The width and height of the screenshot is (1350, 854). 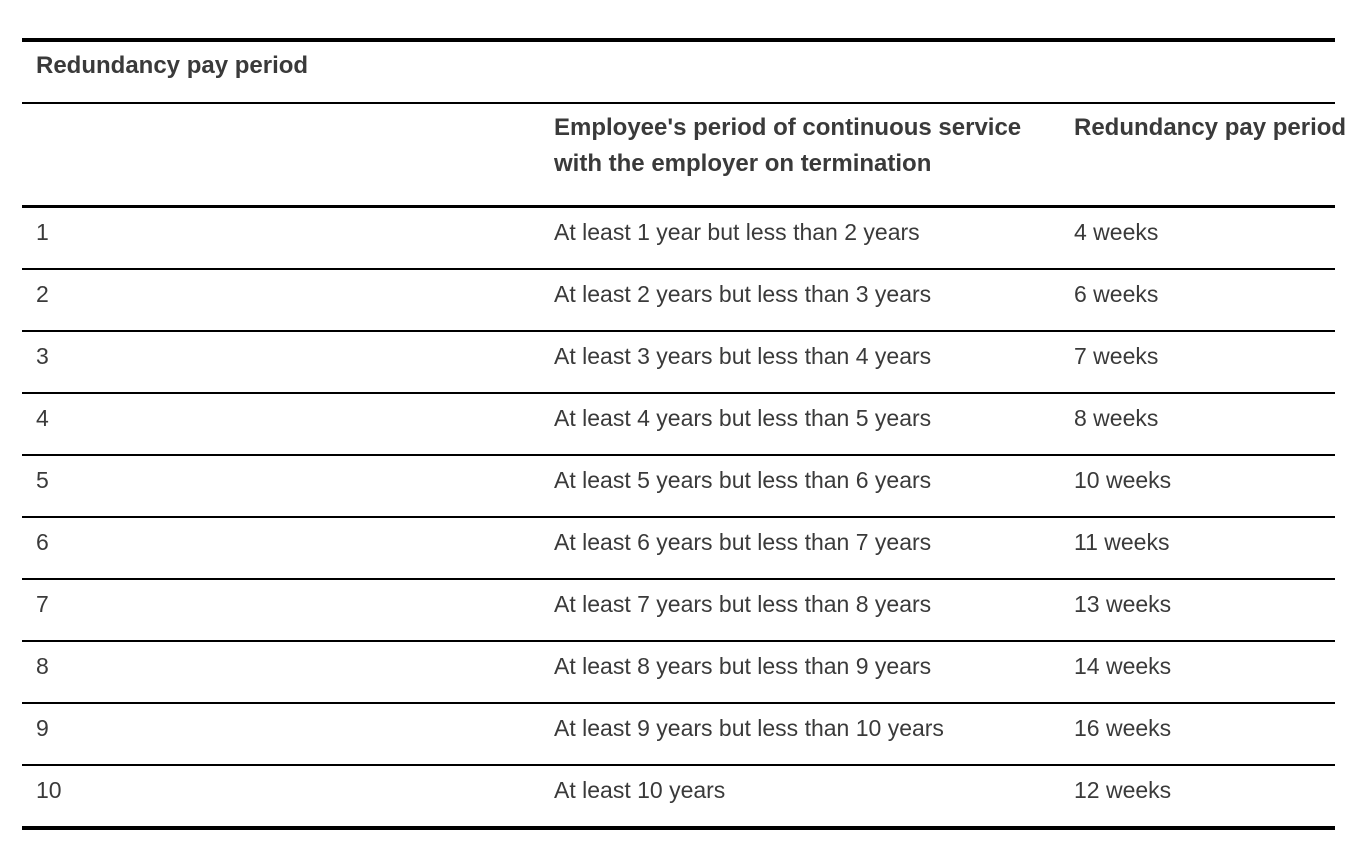 I want to click on row-number-cell: 9, so click(x=281, y=734).